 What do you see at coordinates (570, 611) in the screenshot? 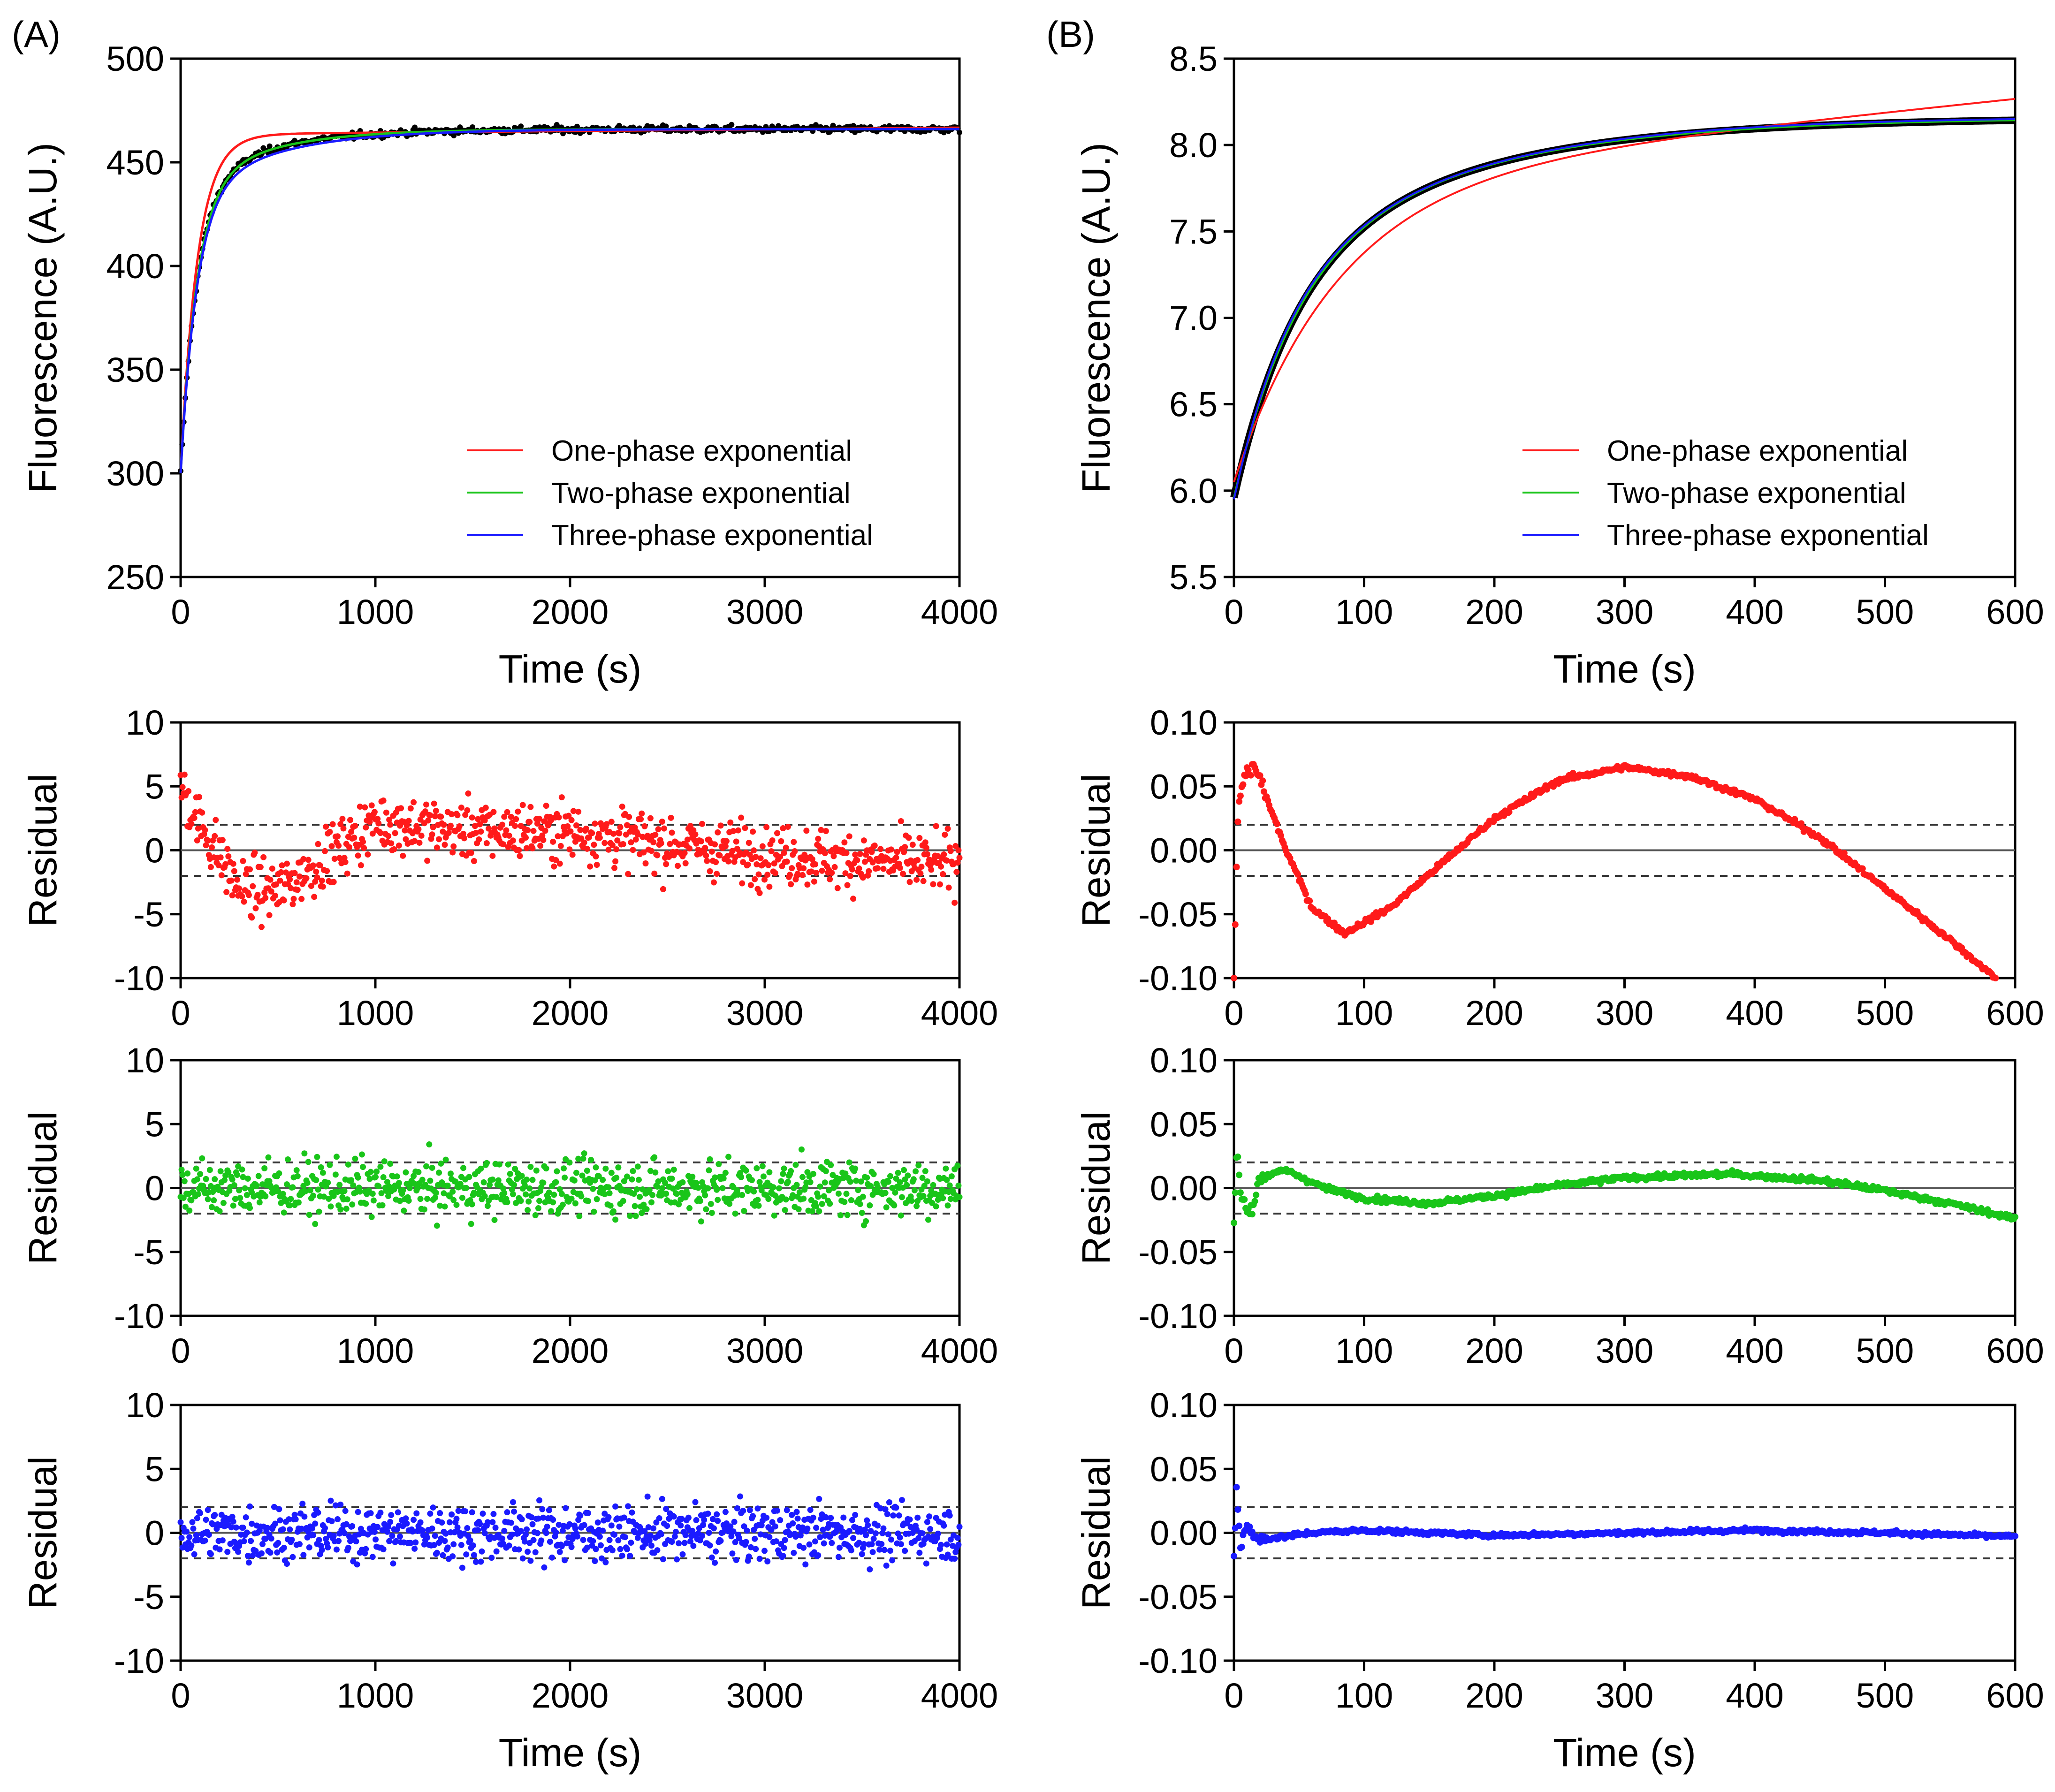
I see `x-tick-label: 2000` at bounding box center [570, 611].